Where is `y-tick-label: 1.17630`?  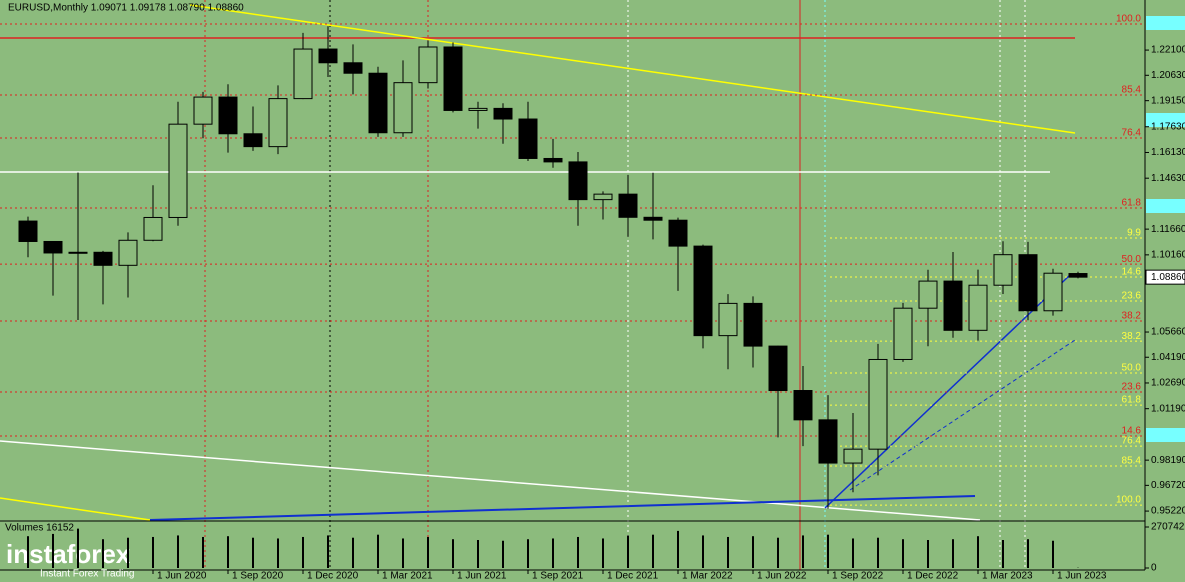
y-tick-label: 1.17630 is located at coordinates (1168, 126).